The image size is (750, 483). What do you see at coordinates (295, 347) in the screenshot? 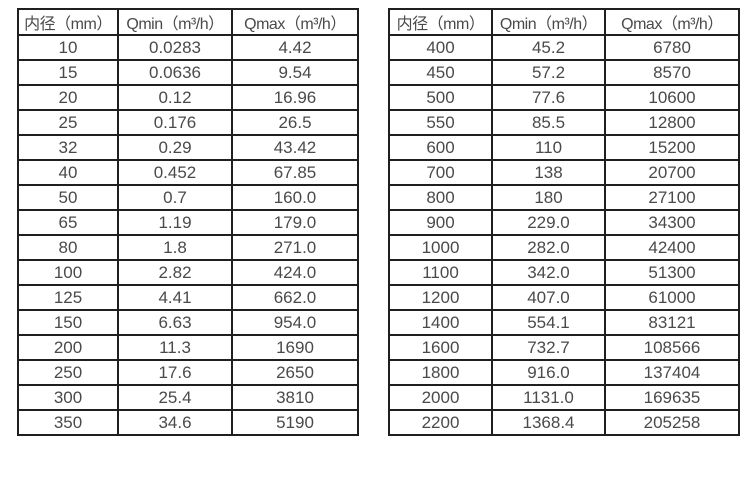
I see `table-cell: 1690` at bounding box center [295, 347].